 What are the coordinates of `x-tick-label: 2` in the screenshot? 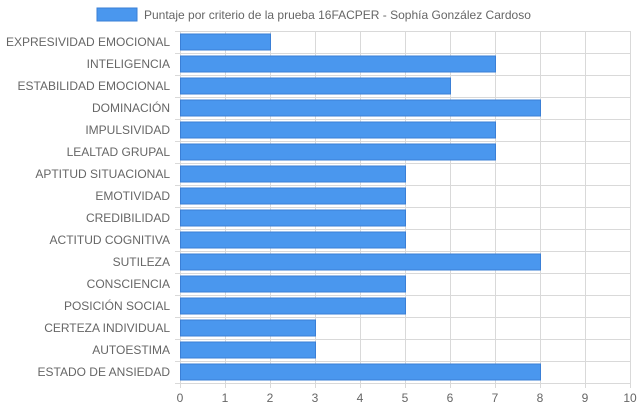 It's located at (270, 398).